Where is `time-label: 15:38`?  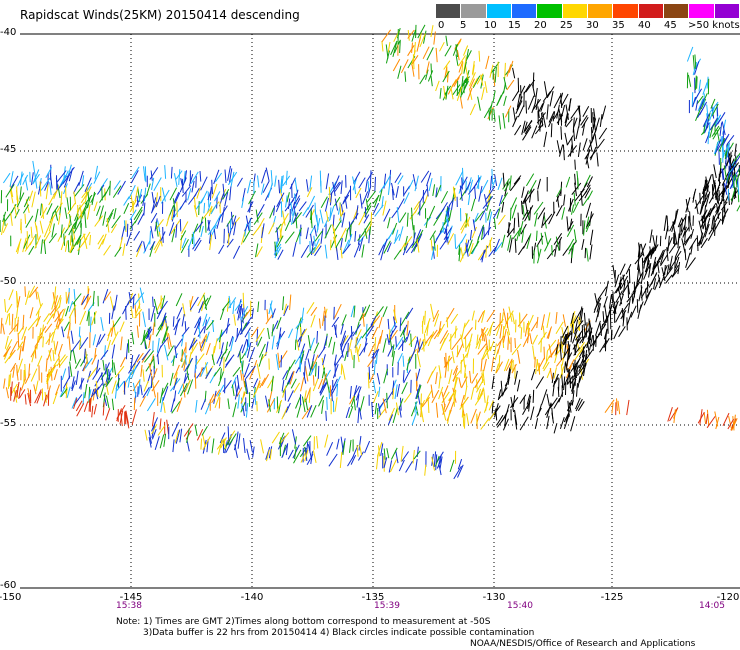 time-label: 15:38 is located at coordinates (129, 606).